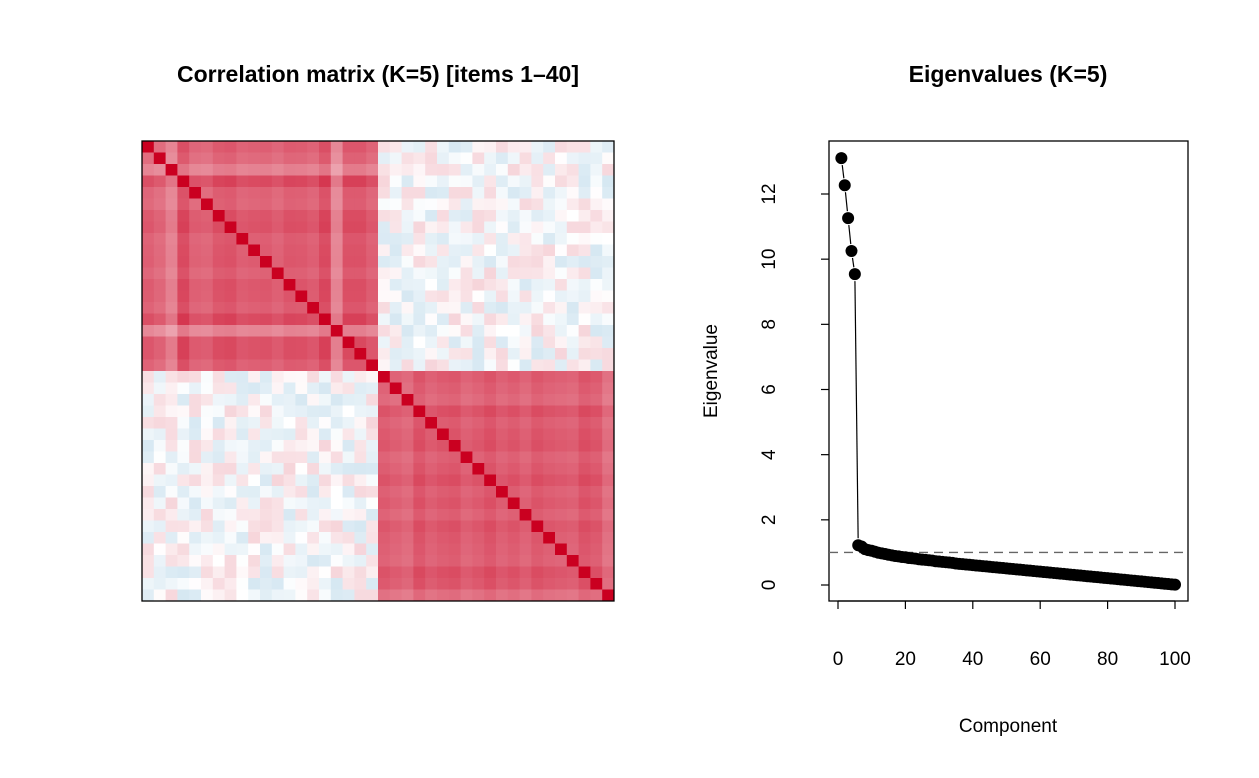 The width and height of the screenshot is (1259, 778). I want to click on series-segment, so click(850, 235).